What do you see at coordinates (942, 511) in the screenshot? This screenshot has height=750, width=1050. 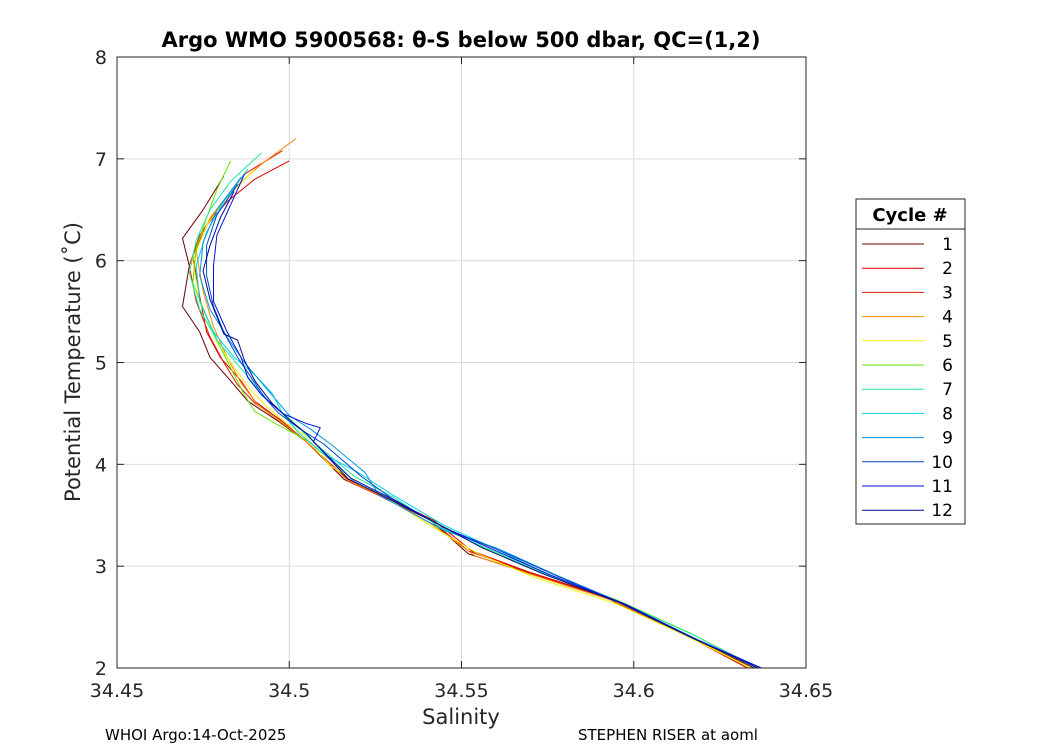 I see `legend-label-cycle-12: 12` at bounding box center [942, 511].